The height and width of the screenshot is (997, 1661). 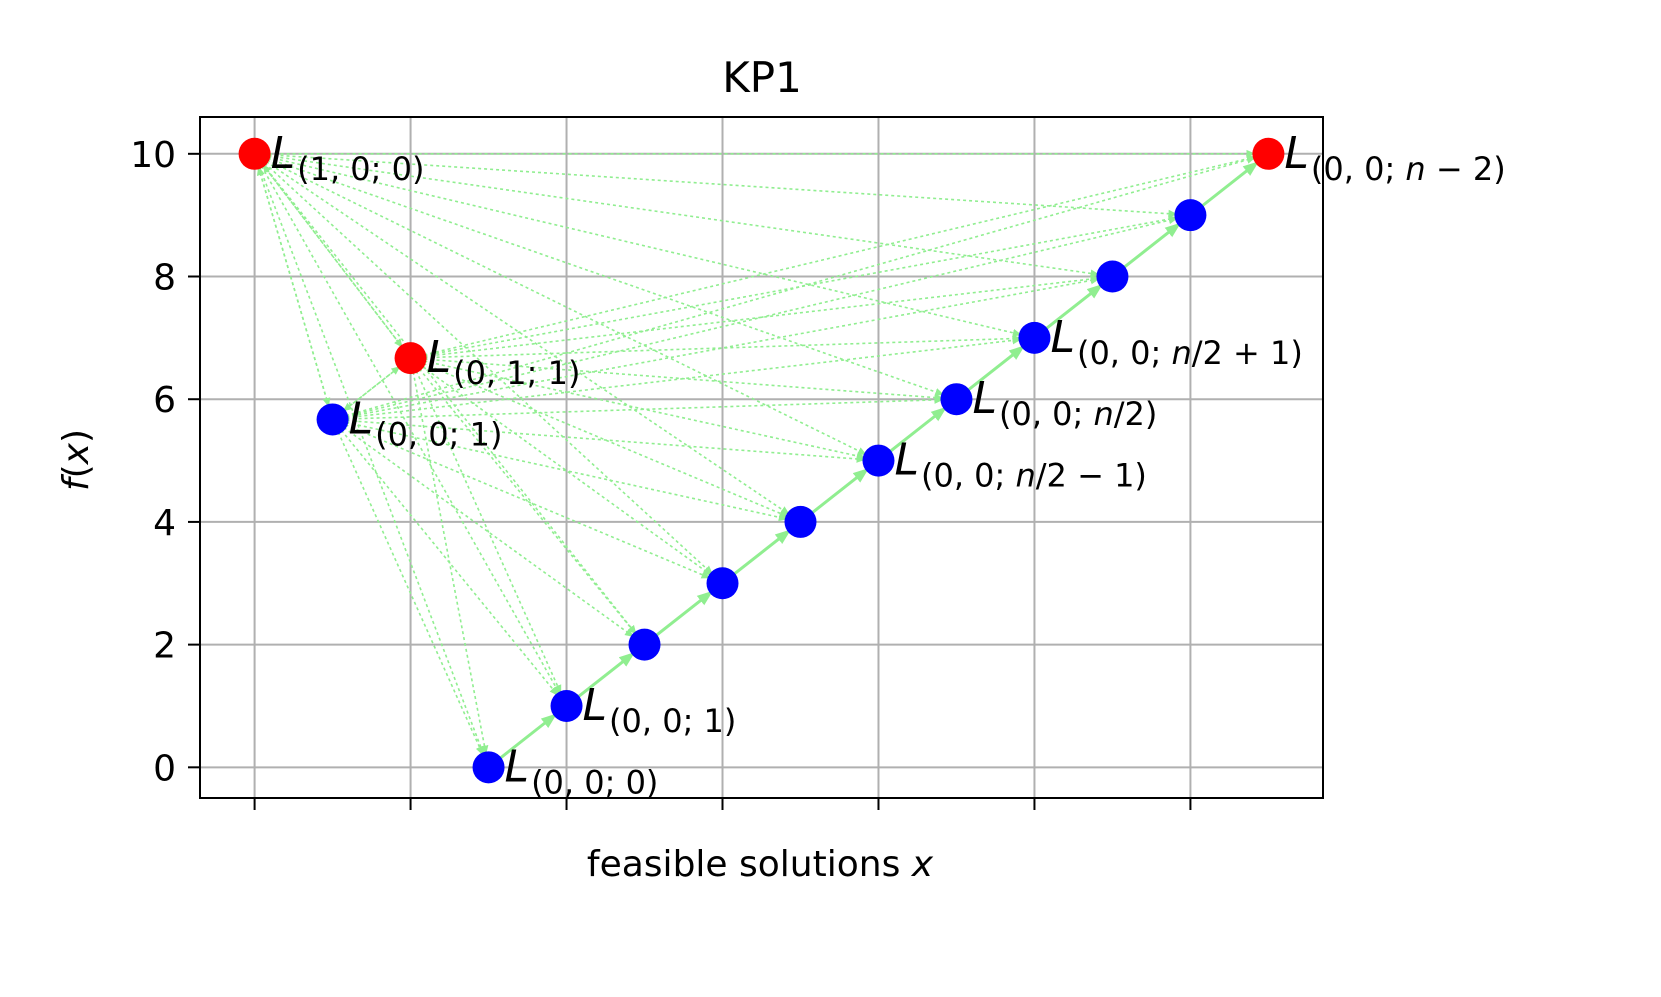 I want to click on x-ticks, so click(x=722, y=804).